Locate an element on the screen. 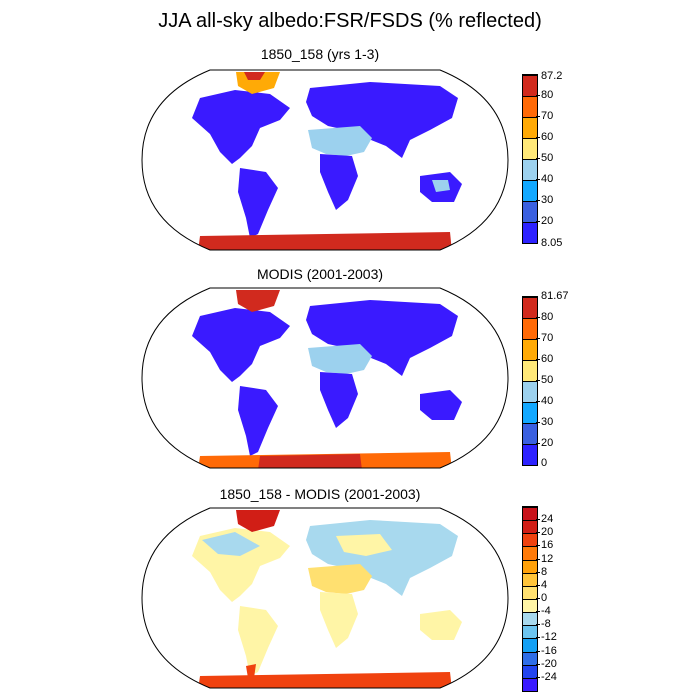 The image size is (700, 700). panel-1-colorbar is located at coordinates (530, 159).